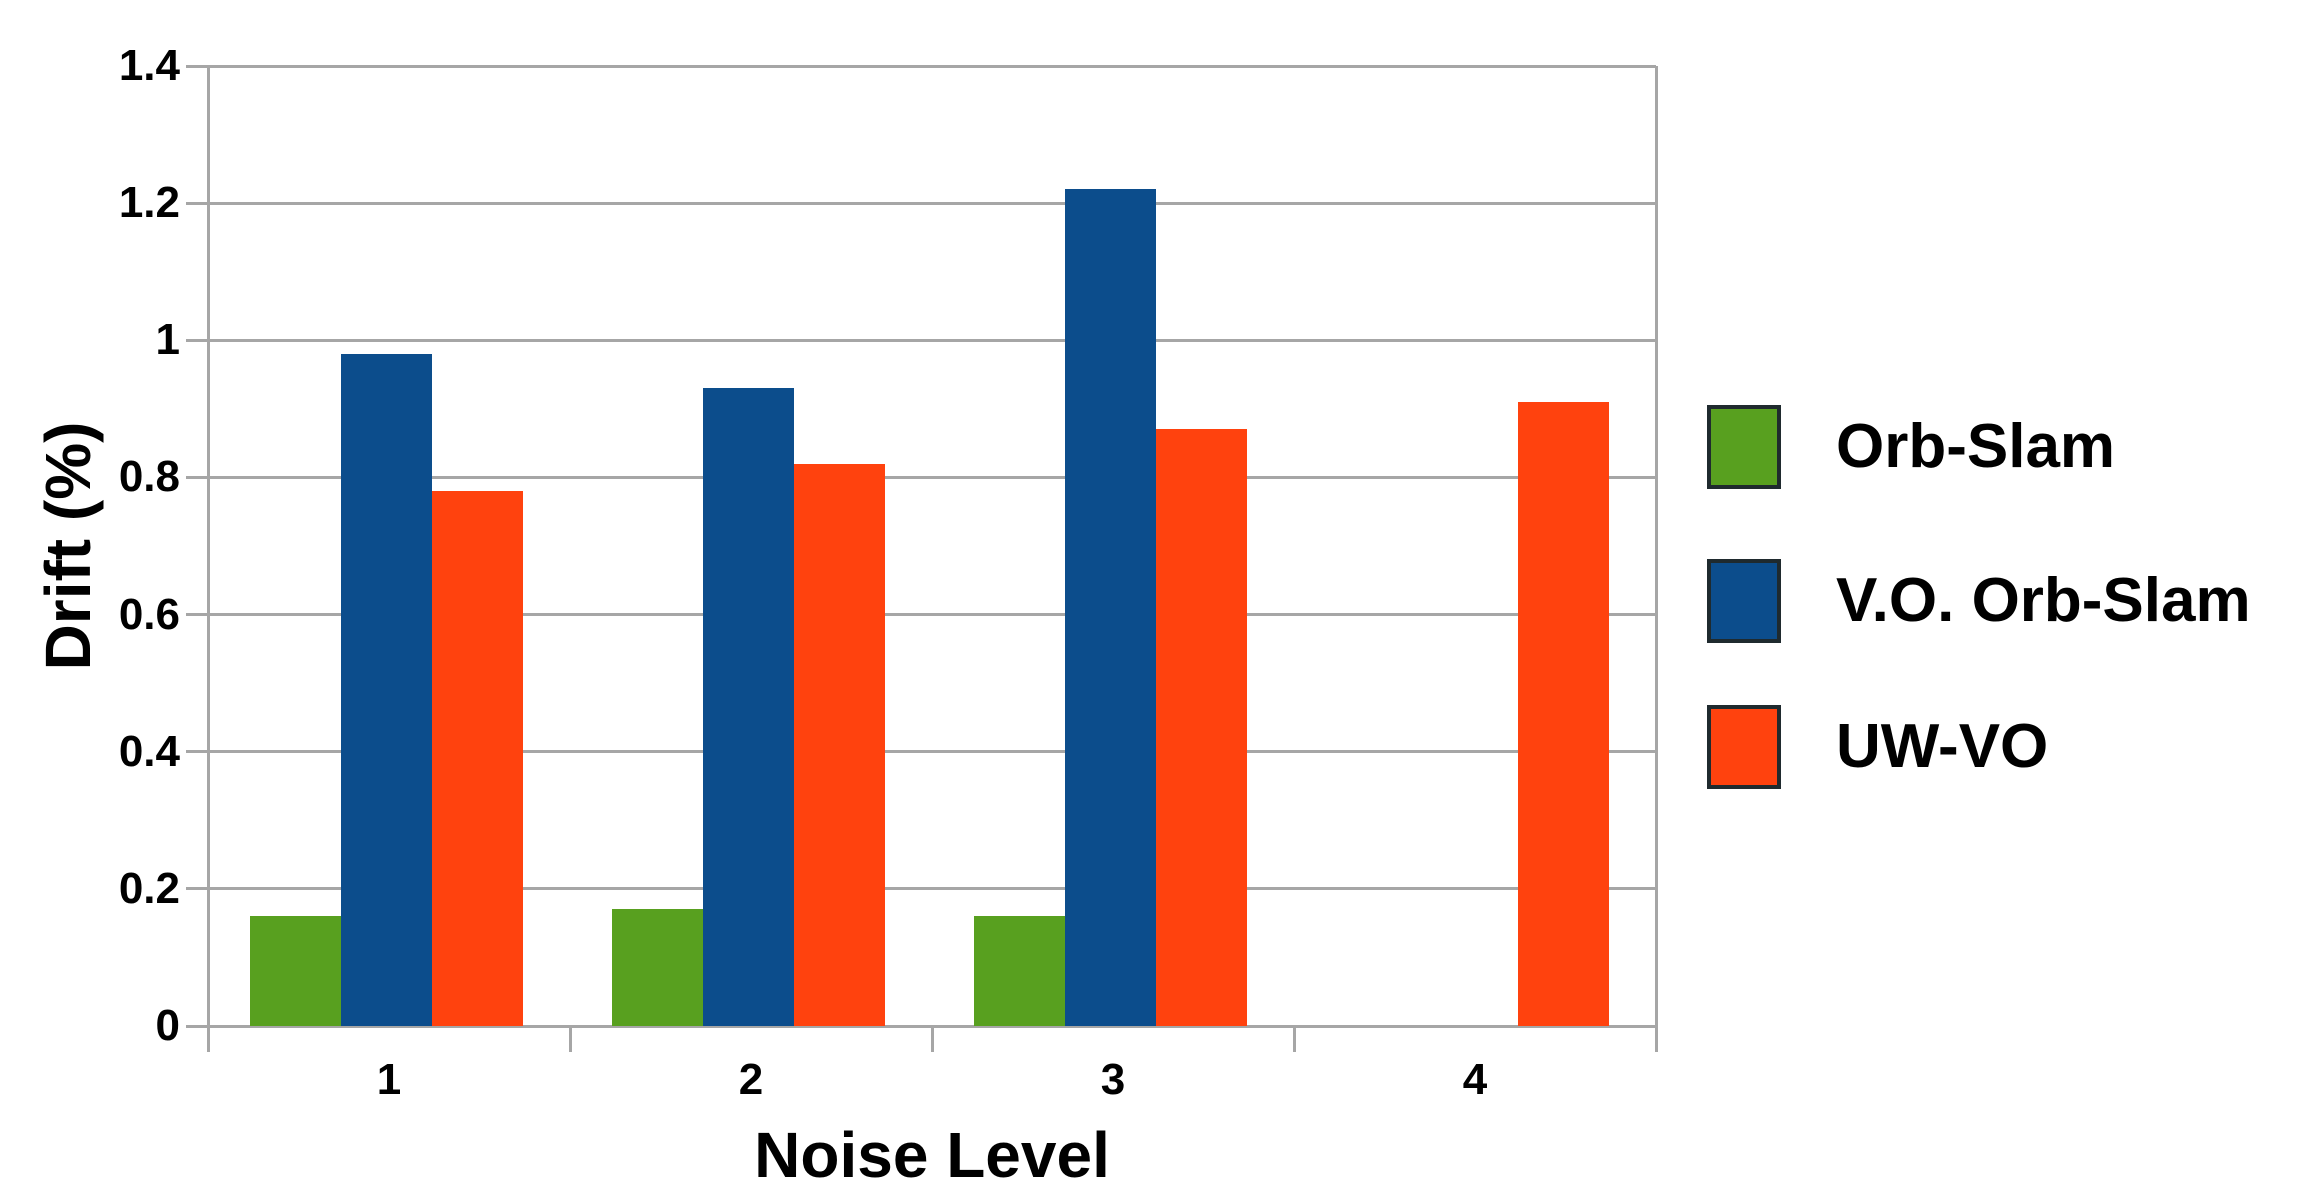 This screenshot has height=1204, width=2310. I want to click on y-tick-label: 0, so click(167, 1025).